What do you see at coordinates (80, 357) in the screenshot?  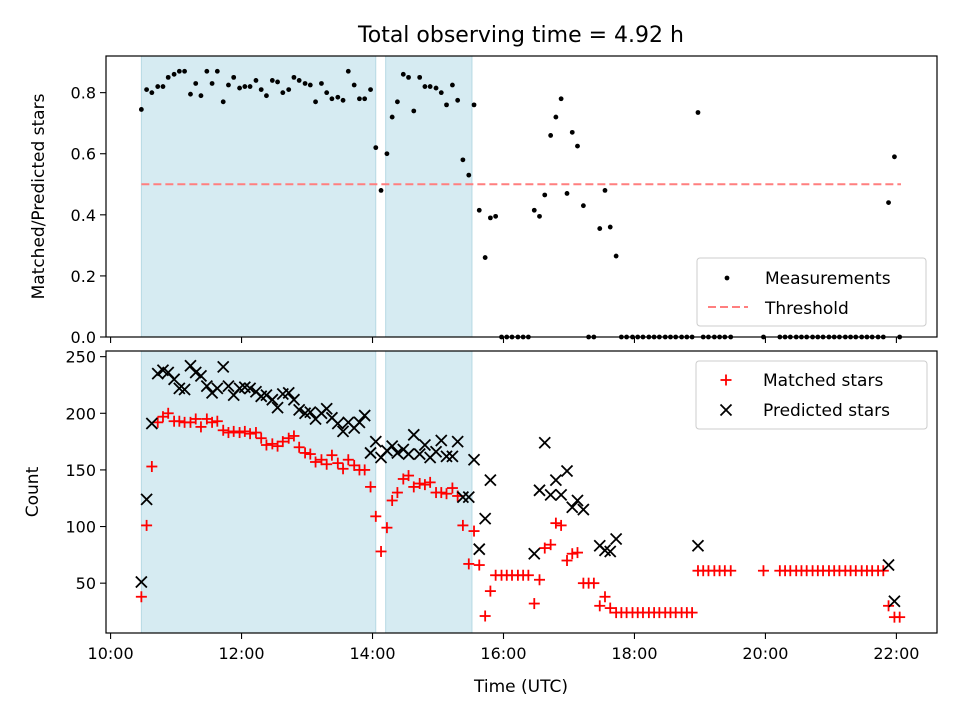 I see `y-tick-label: 250` at bounding box center [80, 357].